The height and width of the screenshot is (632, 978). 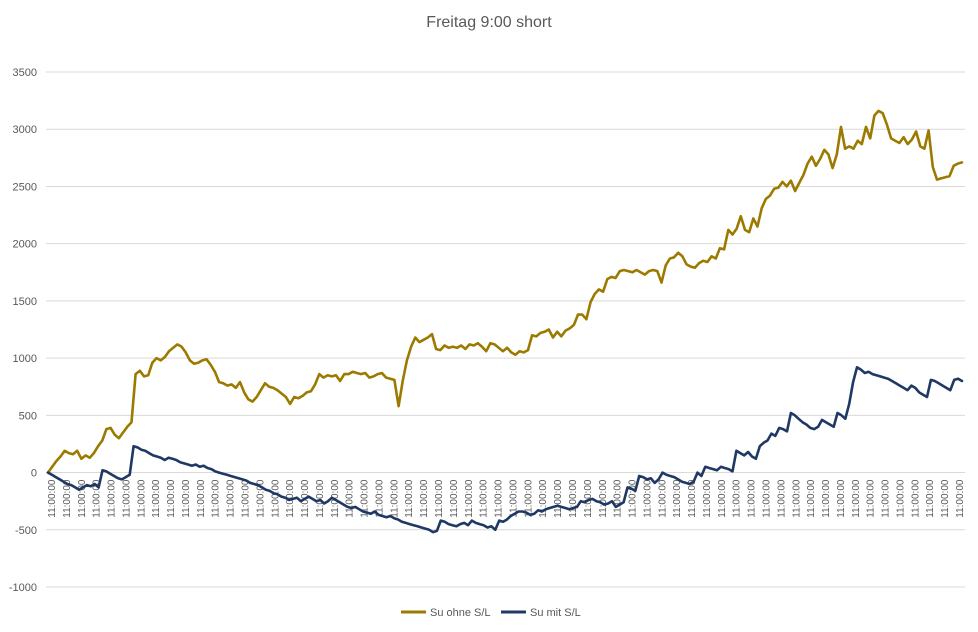 I want to click on chart-title: Freitag 9:00 short, so click(x=489, y=22).